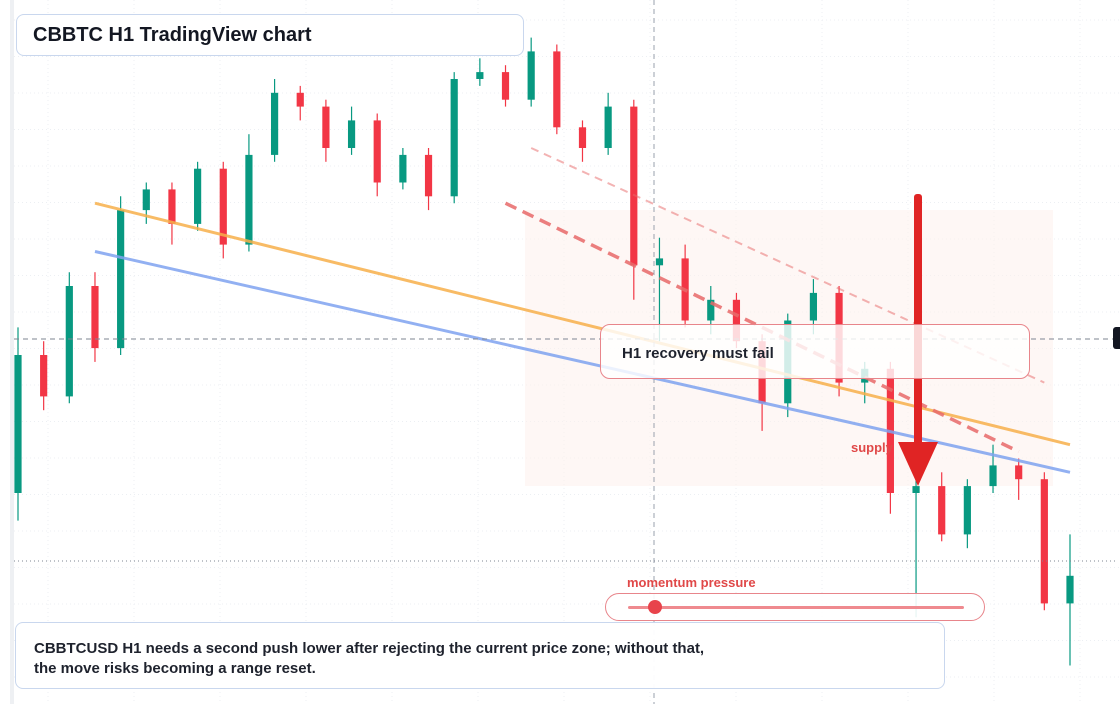 The width and height of the screenshot is (1120, 704). I want to click on momentum-slider, so click(795, 607).